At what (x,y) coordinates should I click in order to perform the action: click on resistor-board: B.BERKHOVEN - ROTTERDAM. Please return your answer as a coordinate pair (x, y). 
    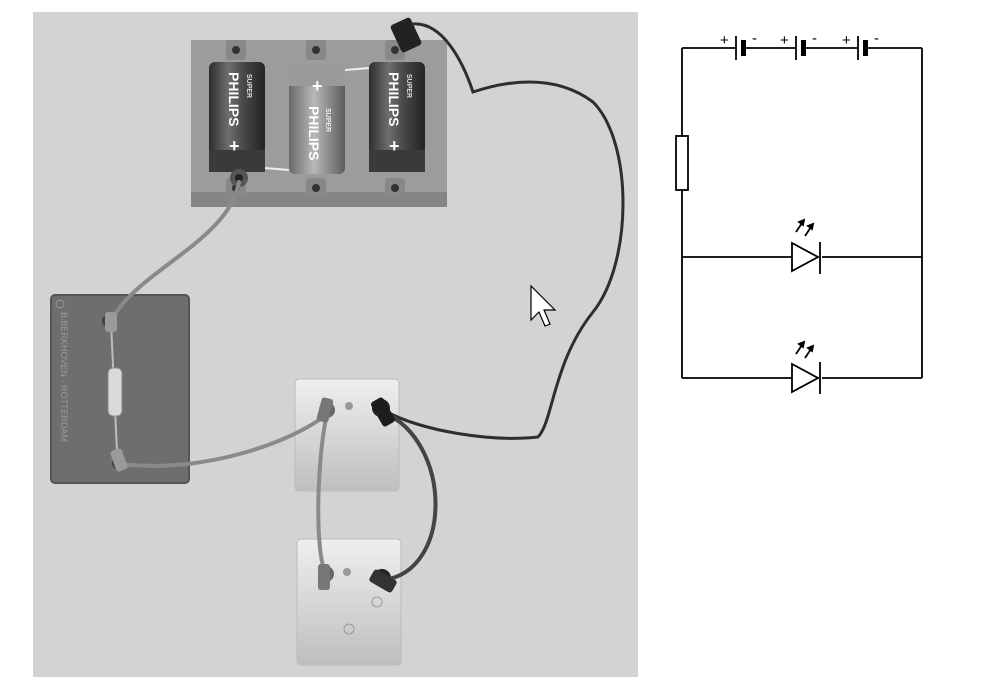
    Looking at the image, I should click on (120, 389).